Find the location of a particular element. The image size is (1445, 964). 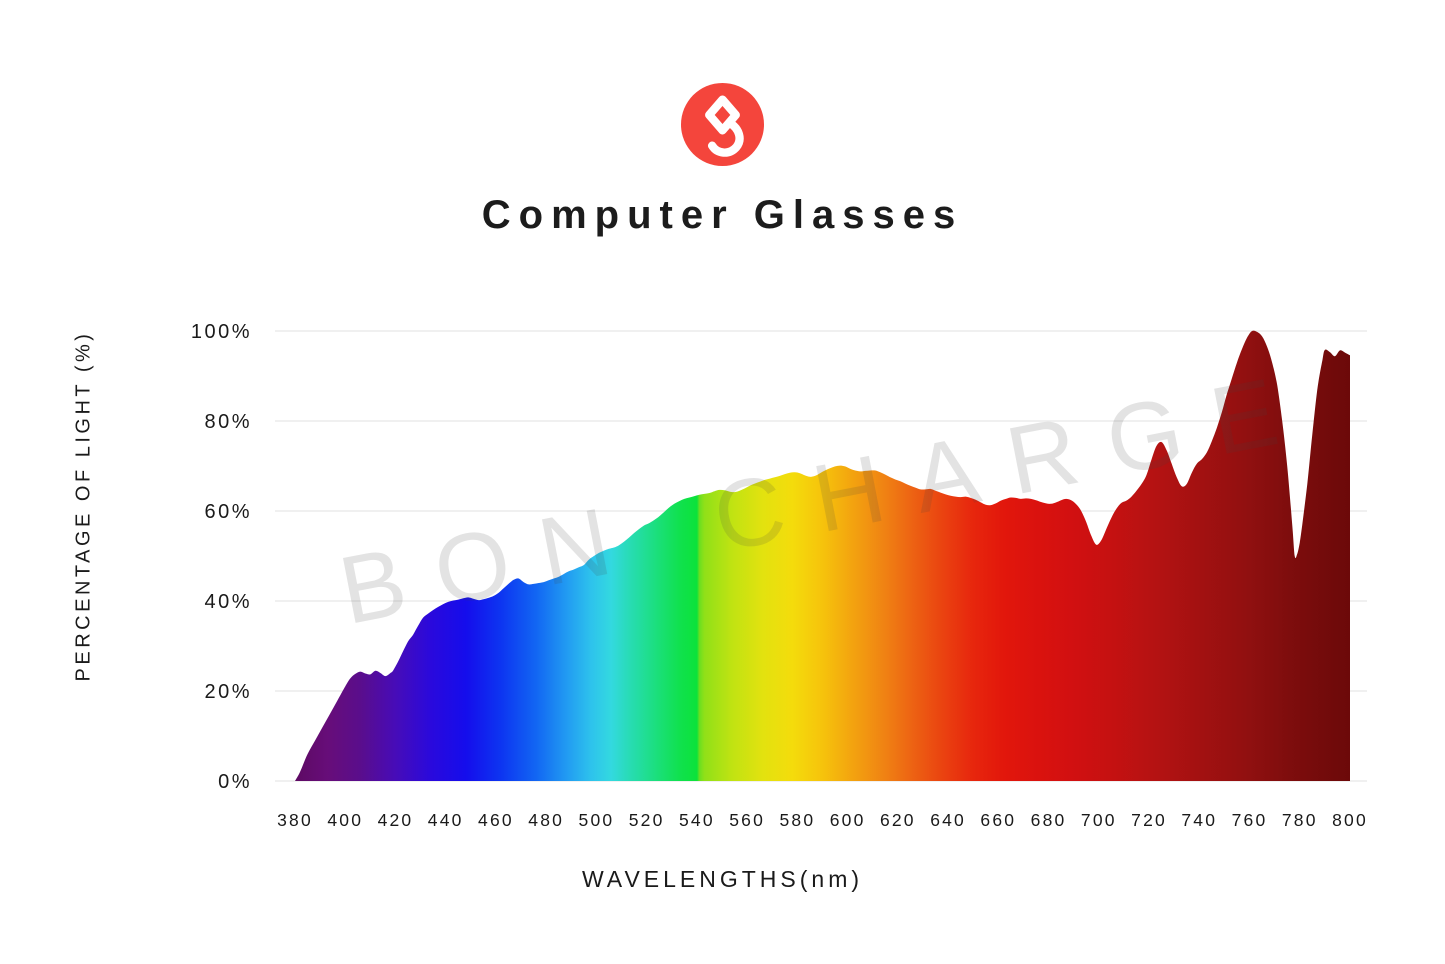

x-tick-label: 520 is located at coordinates (647, 820).